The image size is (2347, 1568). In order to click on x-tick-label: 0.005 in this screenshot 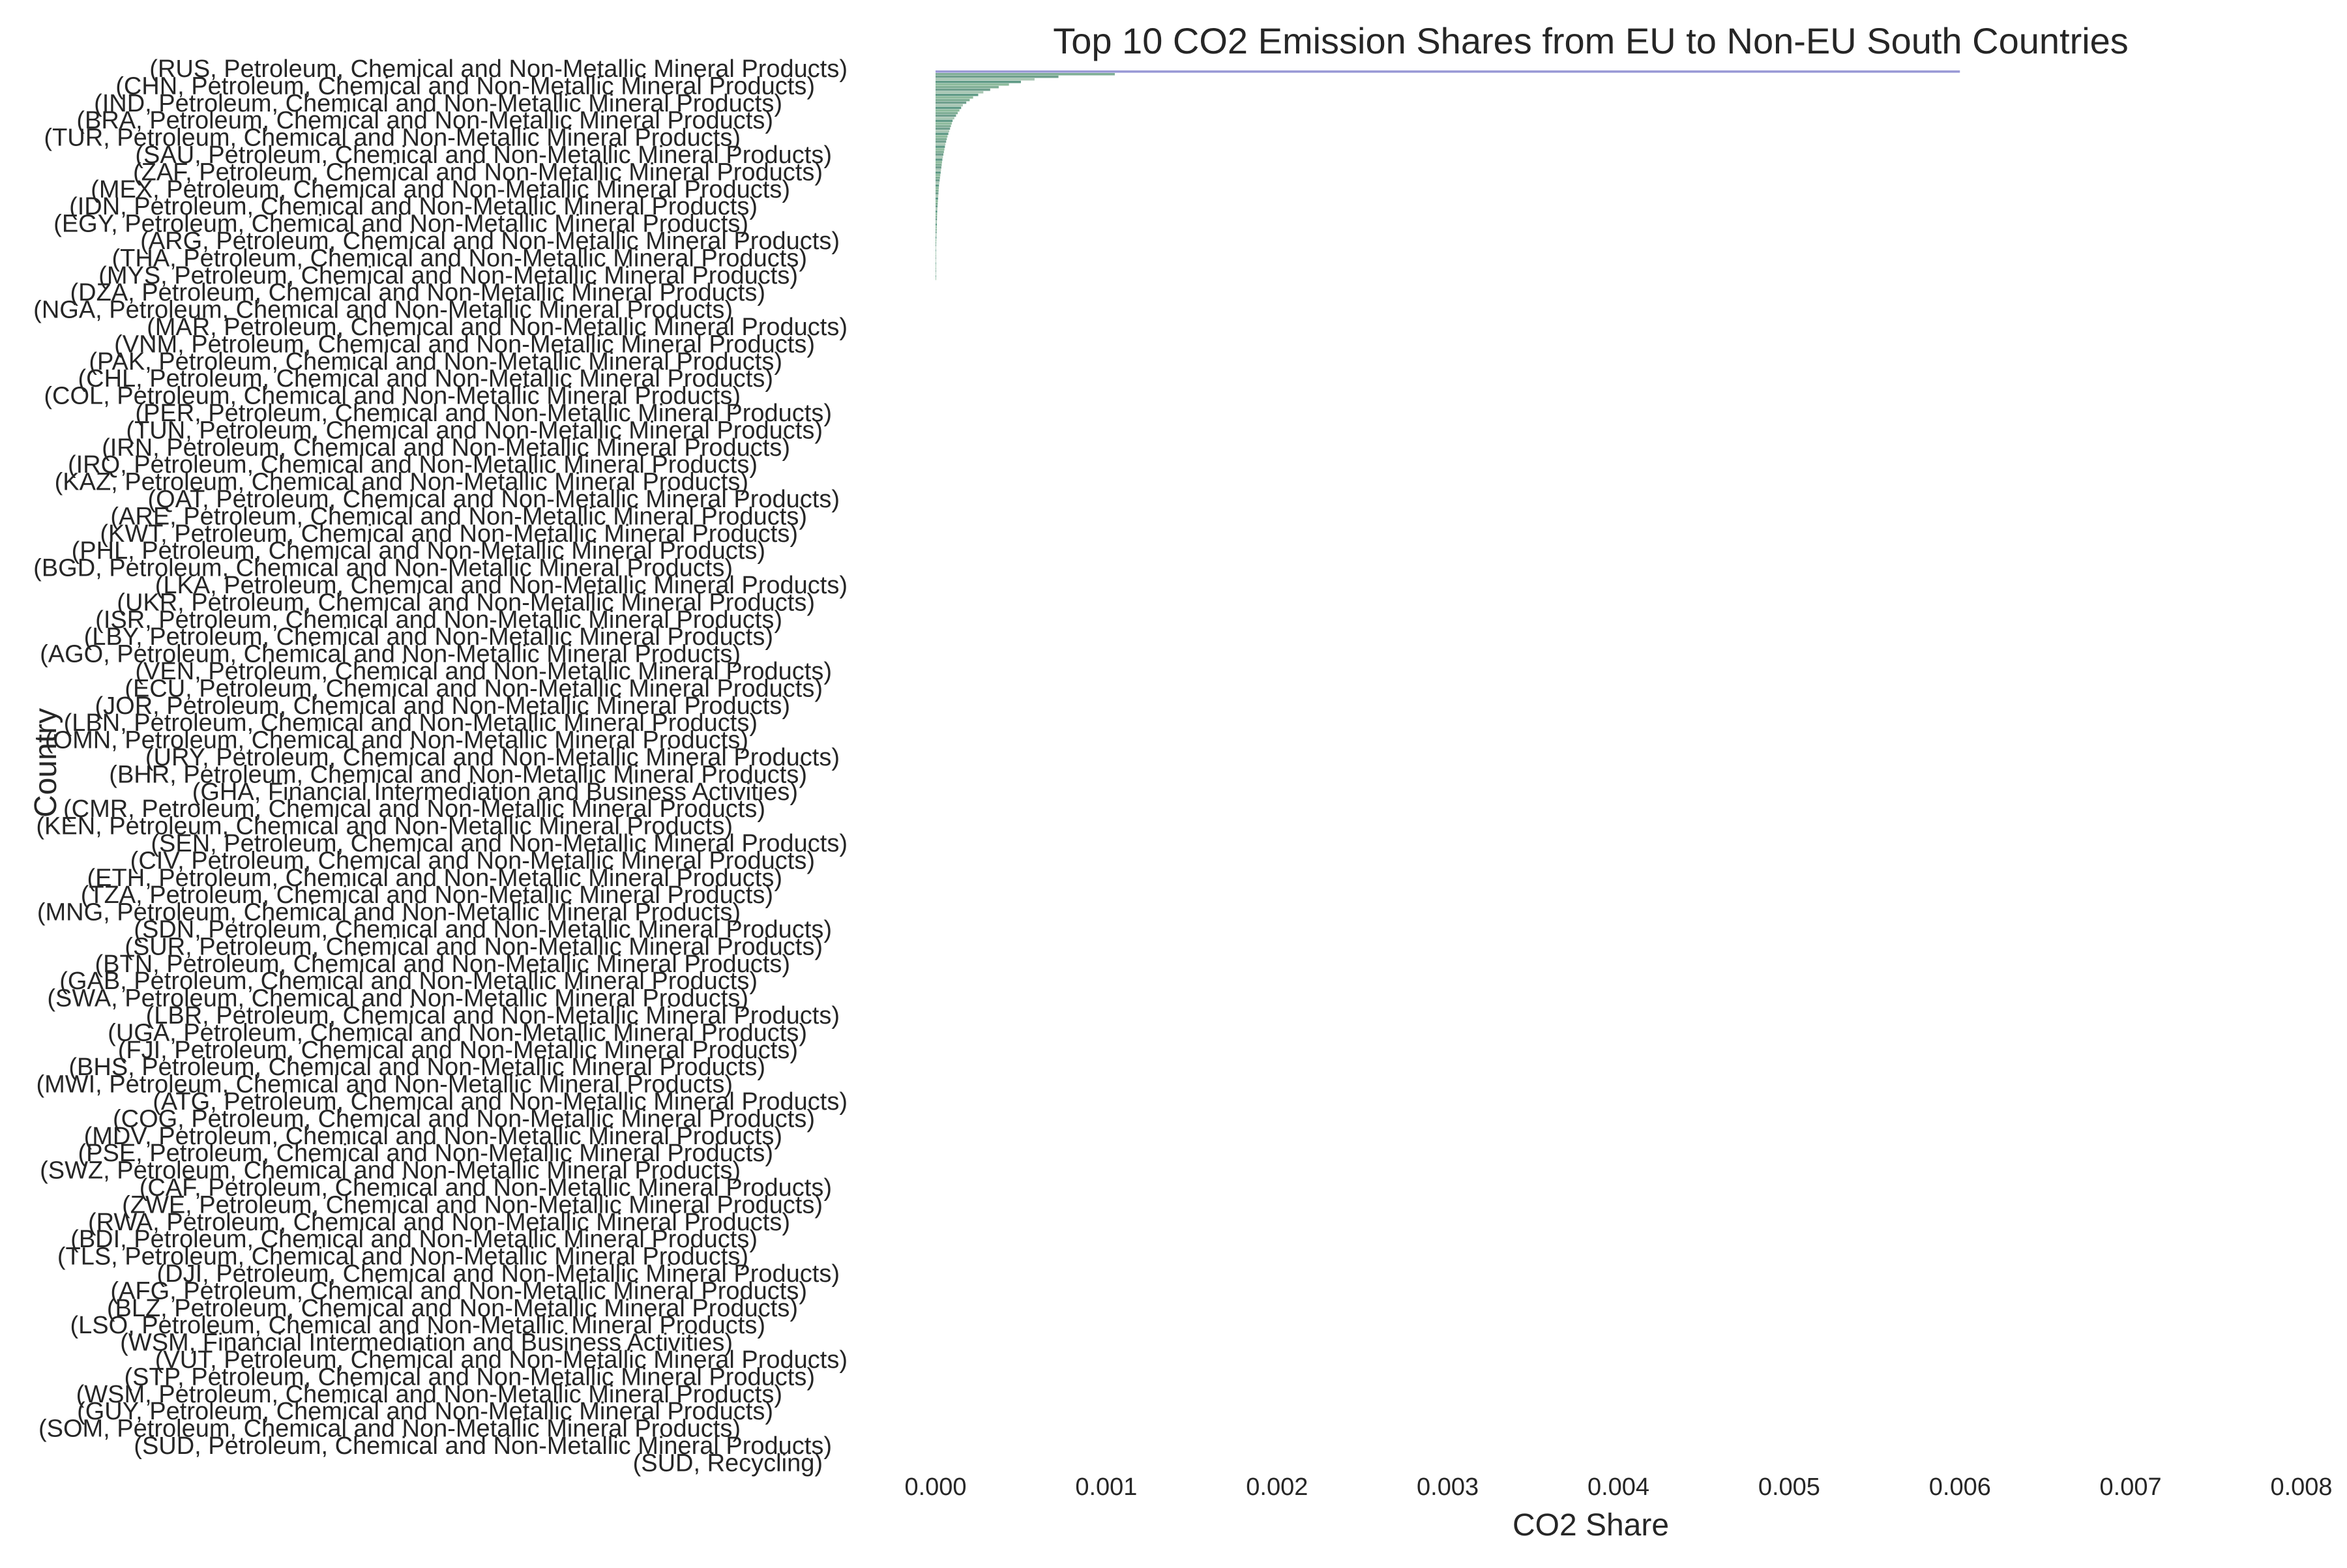, I will do `click(1789, 1487)`.